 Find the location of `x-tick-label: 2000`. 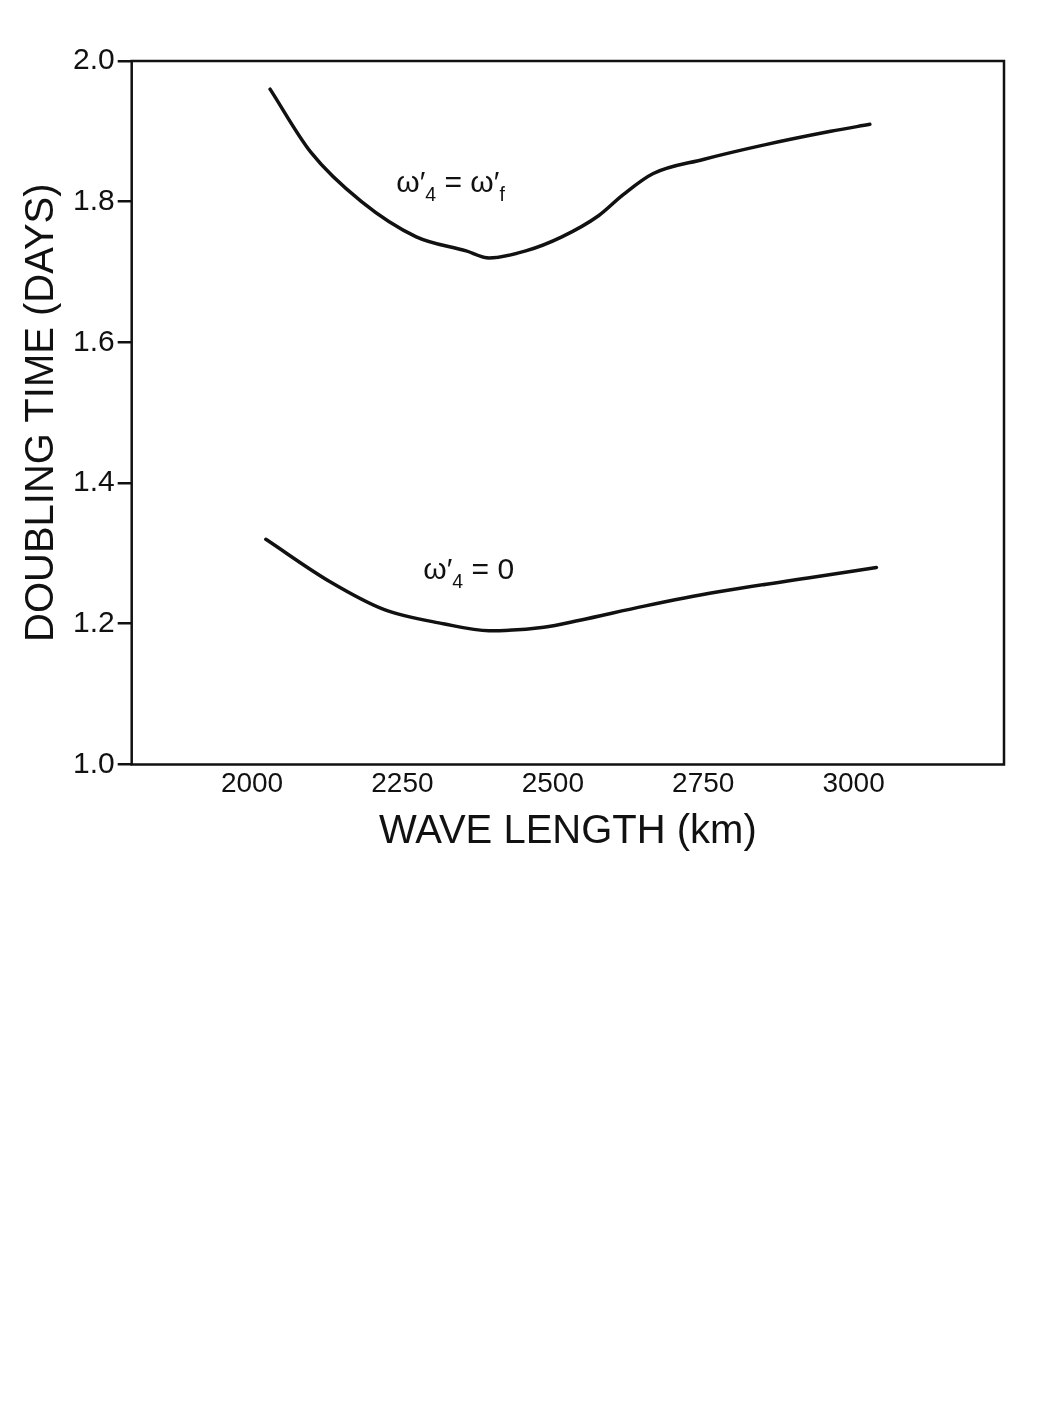

x-tick-label: 2000 is located at coordinates (252, 782).